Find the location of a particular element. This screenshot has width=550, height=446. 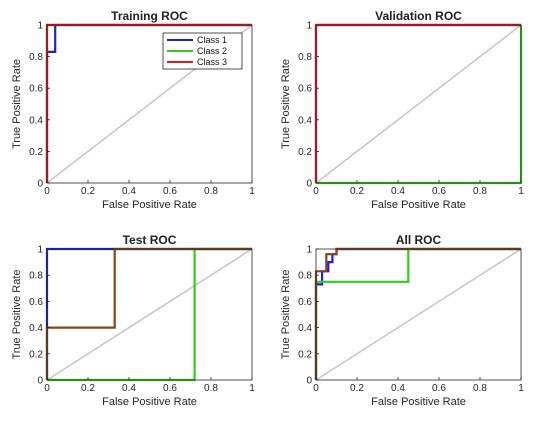

chart-title: Test ROC is located at coordinates (150, 240).